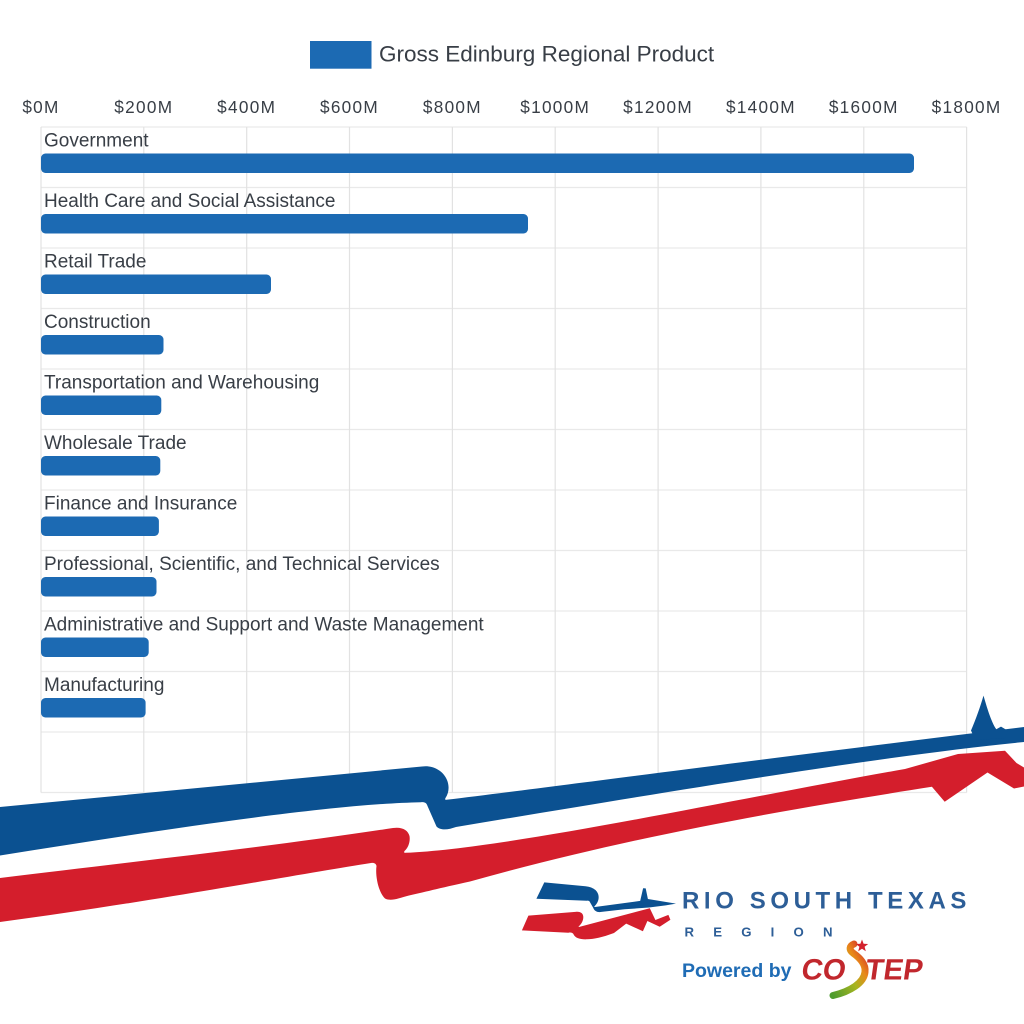 The image size is (1024, 1024). I want to click on svg-text: CO, so click(823, 970).